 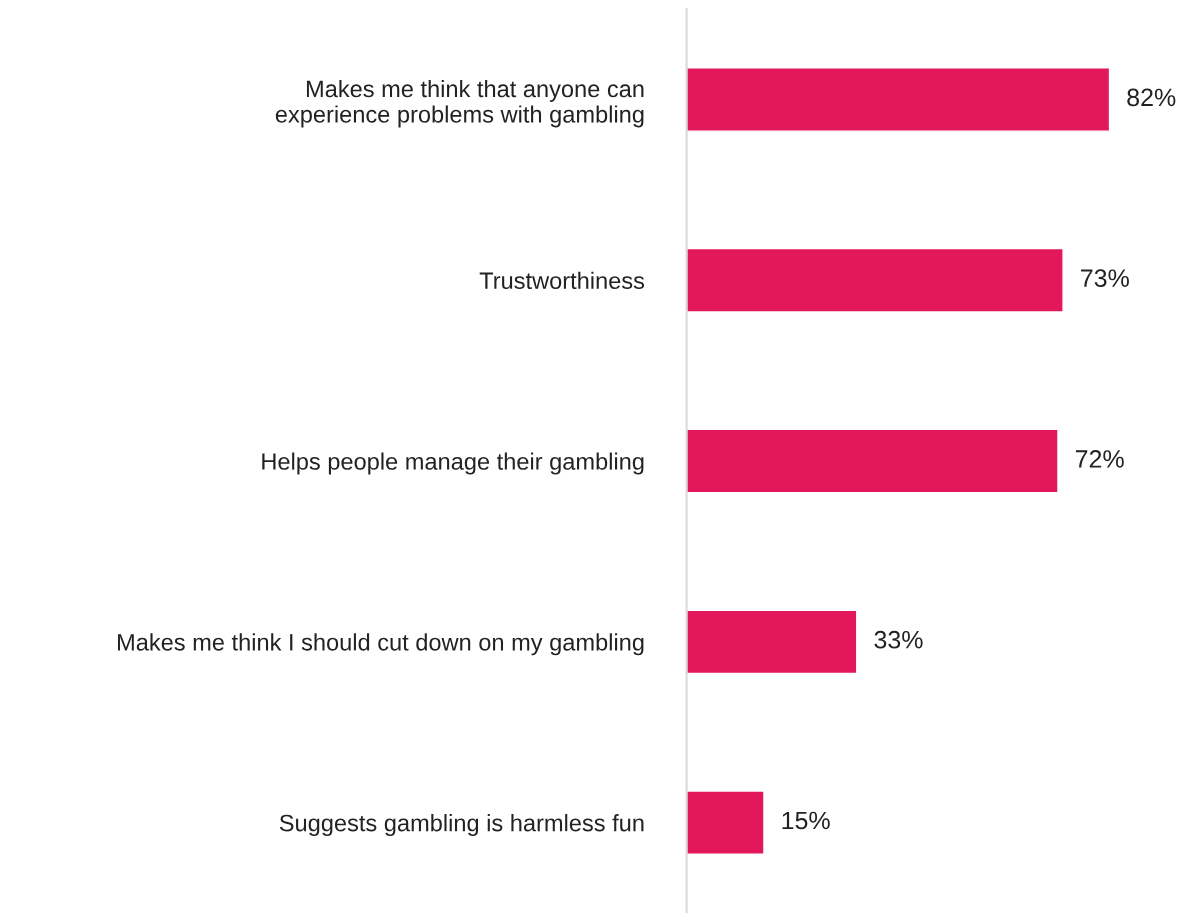 I want to click on y-tick-label: Makes me think that anyone can experience problems with gambling, so click(x=459, y=103).